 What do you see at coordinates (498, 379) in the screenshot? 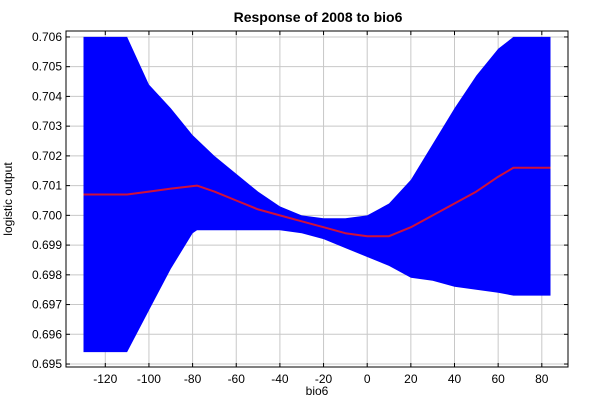
I see `x-tick-label: 60` at bounding box center [498, 379].